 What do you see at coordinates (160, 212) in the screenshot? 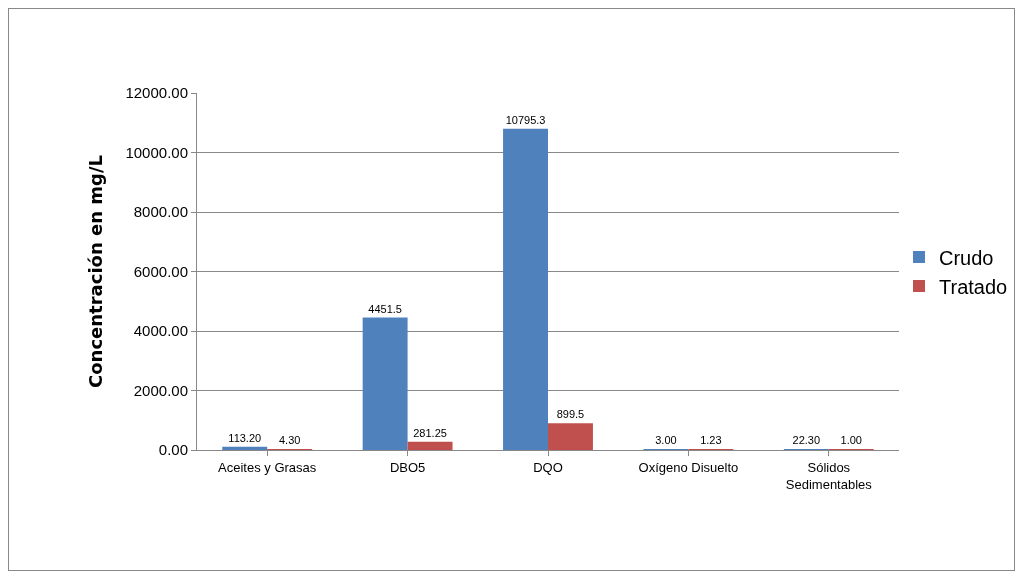
I see `y-tick-label: 8000.00` at bounding box center [160, 212].